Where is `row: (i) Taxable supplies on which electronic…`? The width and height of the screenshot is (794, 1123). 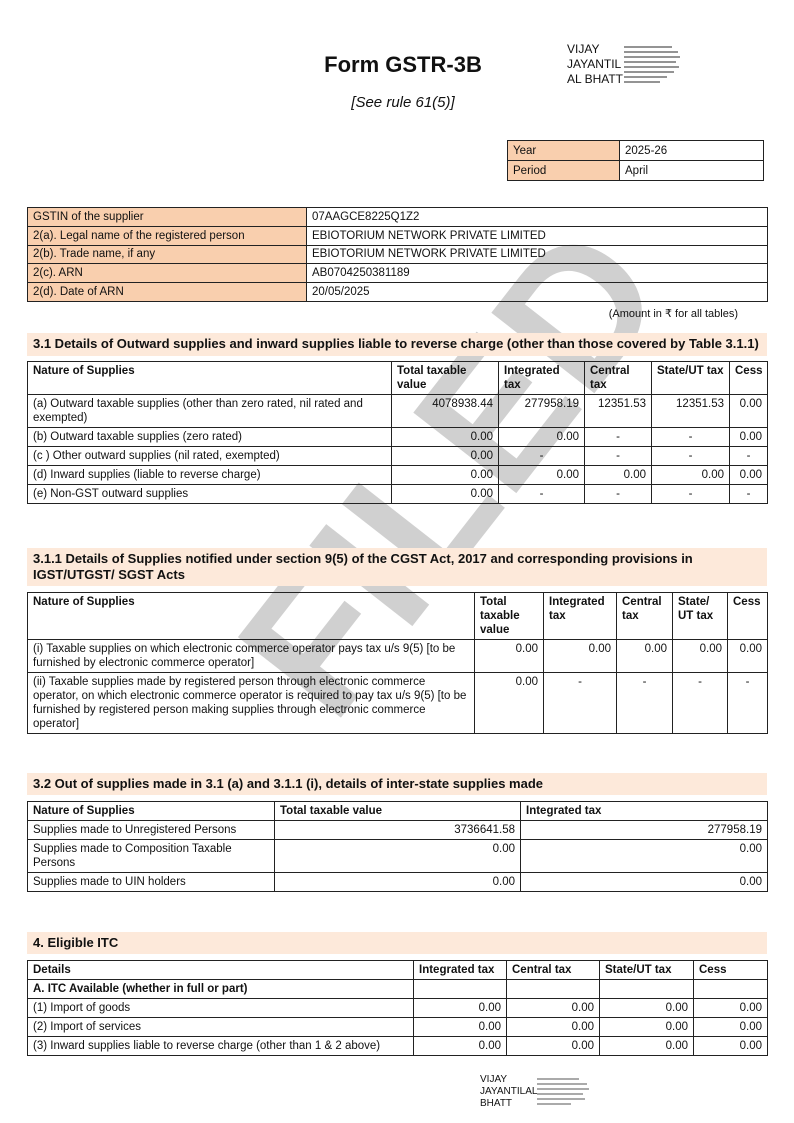 row: (i) Taxable supplies on which electronic… is located at coordinates (397, 656).